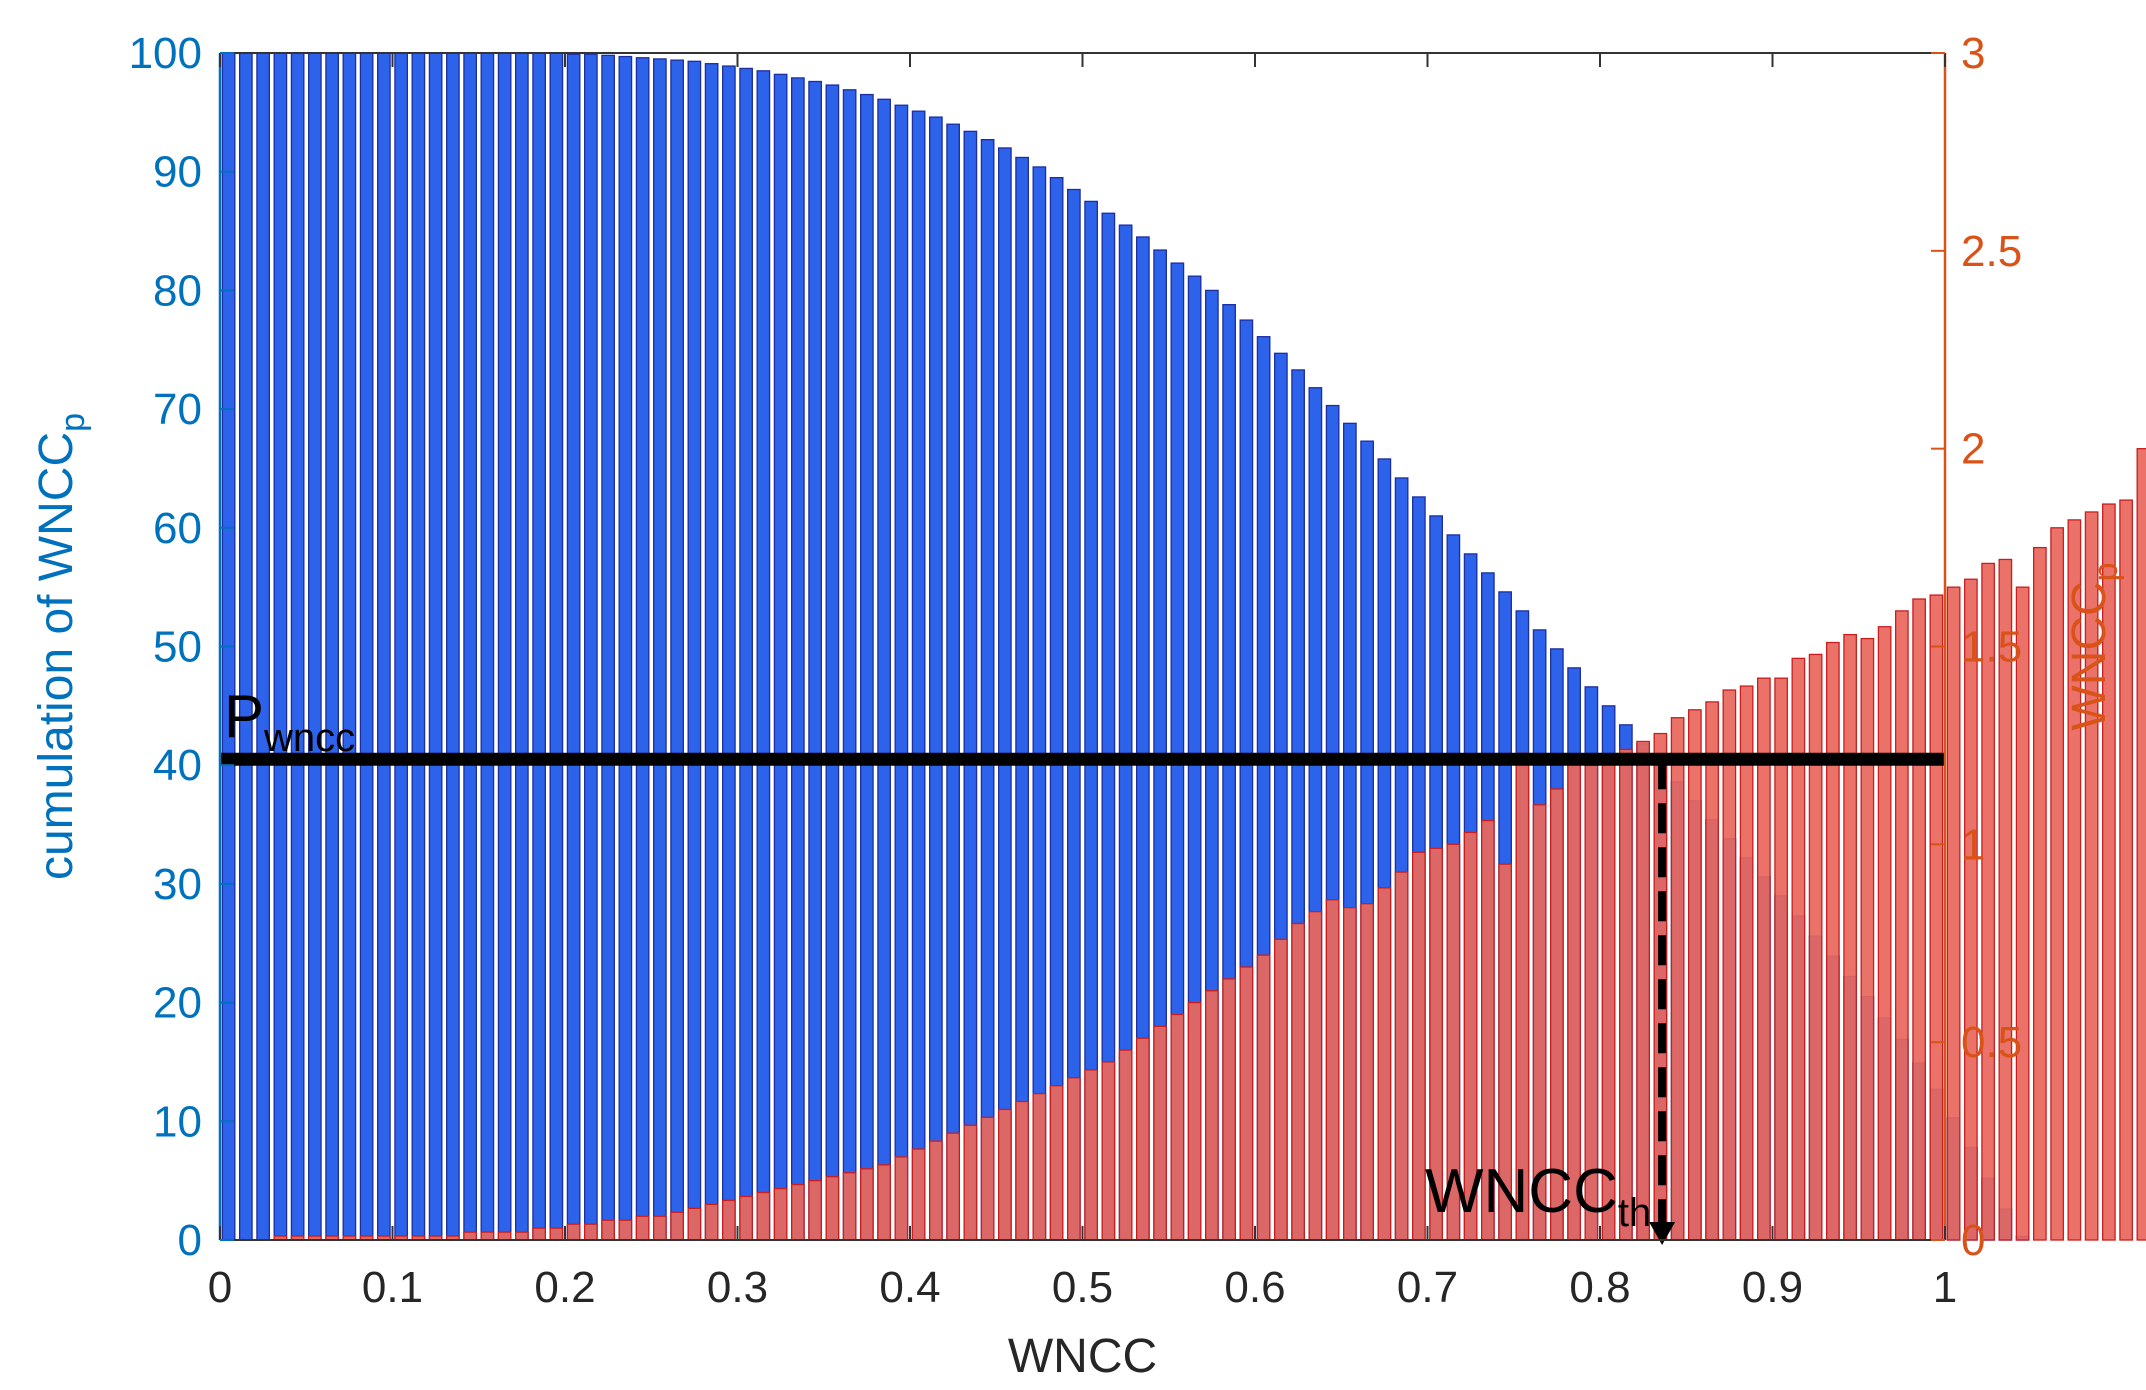  Describe the element at coordinates (190, 1240) in the screenshot. I see `y-left-tick-label: 0` at that location.